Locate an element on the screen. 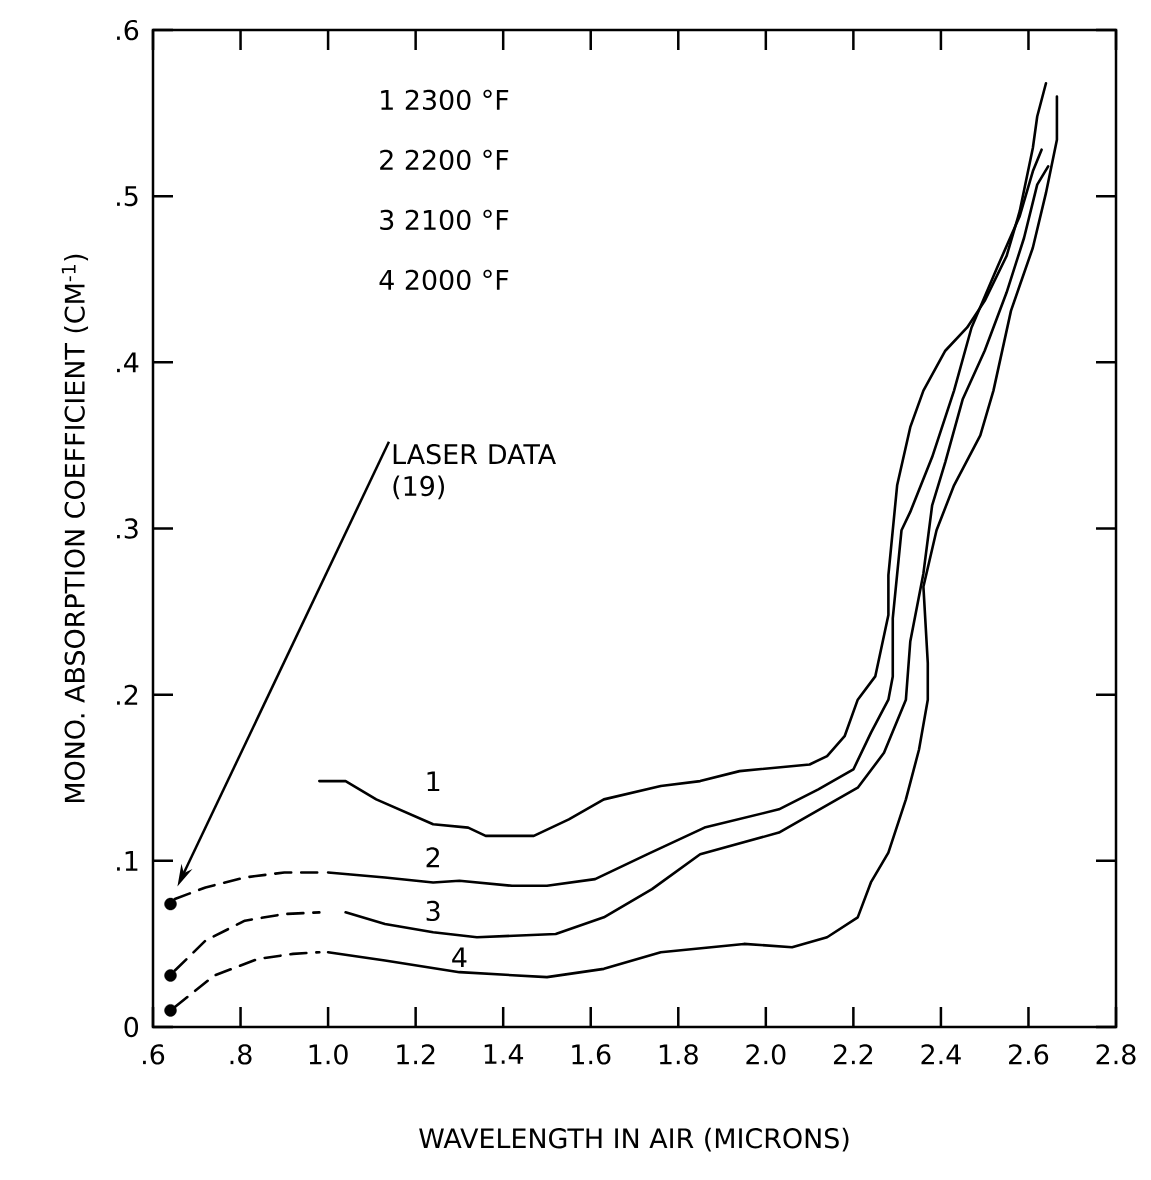 Image resolution: width=1151 pixels, height=1180 pixels. series-label: 3 is located at coordinates (433, 911).